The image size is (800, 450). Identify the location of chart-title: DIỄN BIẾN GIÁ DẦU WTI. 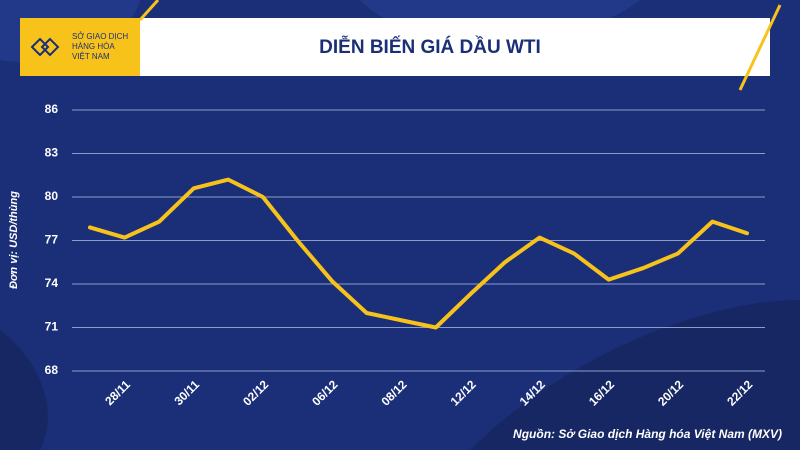
(430, 47).